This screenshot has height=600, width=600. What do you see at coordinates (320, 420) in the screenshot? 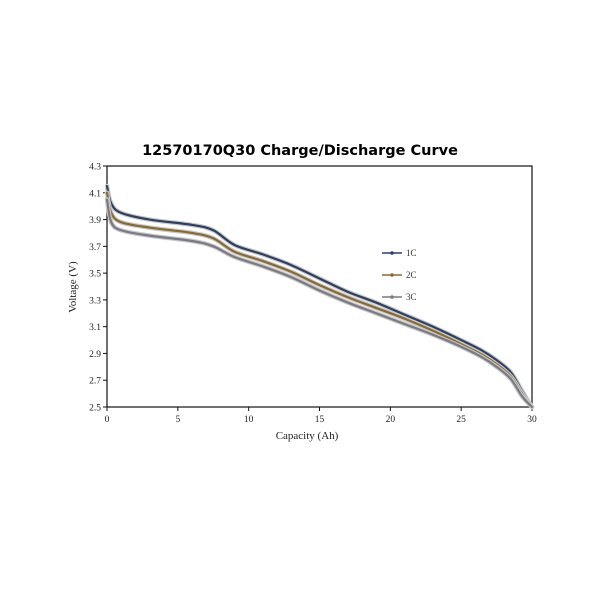
I see `x-tick-label: 15` at bounding box center [320, 420].